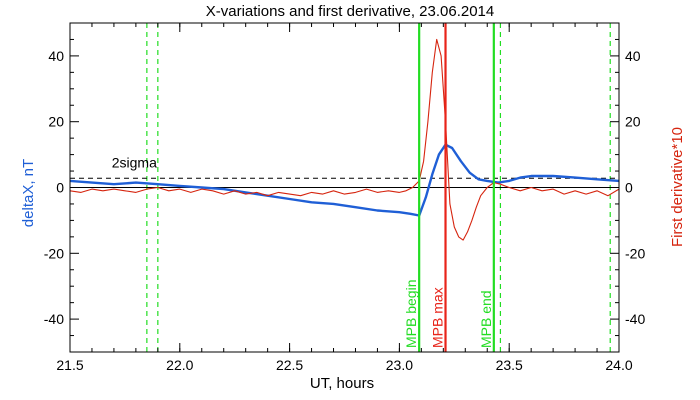  I want to click on y-left-tick-label-1: -20, so click(54, 253).